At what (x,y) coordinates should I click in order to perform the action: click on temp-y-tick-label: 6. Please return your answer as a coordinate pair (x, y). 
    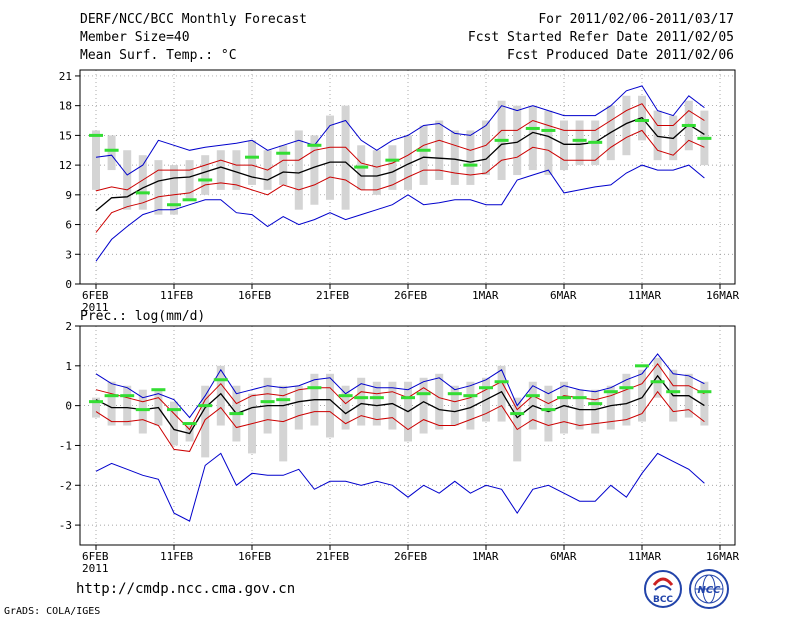
    Looking at the image, I should click on (68, 225).